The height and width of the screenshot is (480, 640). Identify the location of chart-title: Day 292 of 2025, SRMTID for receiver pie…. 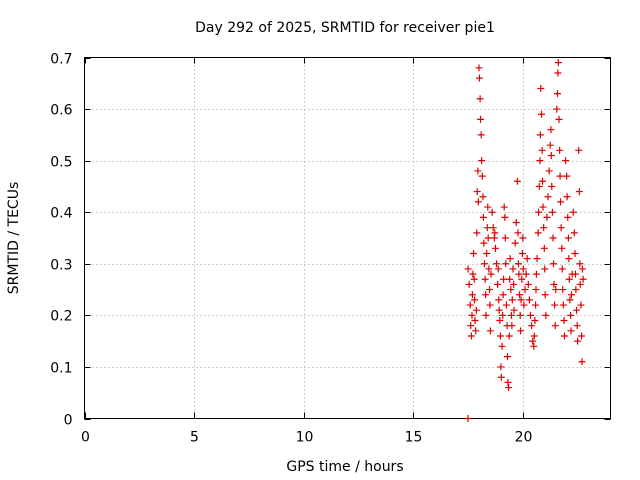
(345, 28).